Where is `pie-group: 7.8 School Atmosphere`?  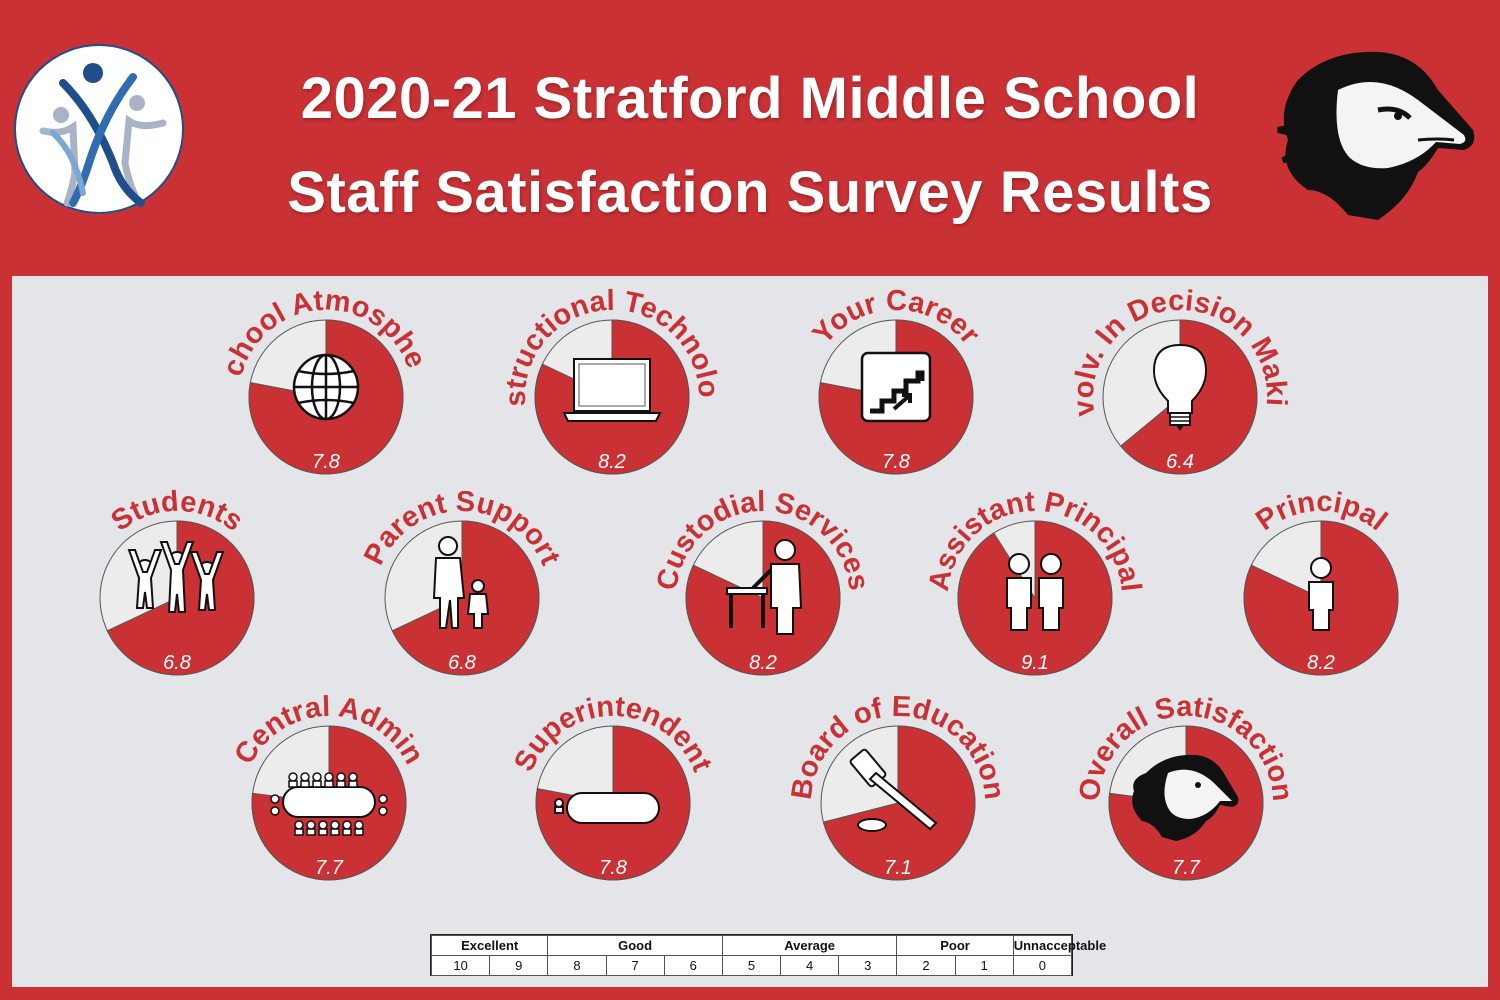
pie-group: 7.8 School Atmosphere is located at coordinates (216, 237).